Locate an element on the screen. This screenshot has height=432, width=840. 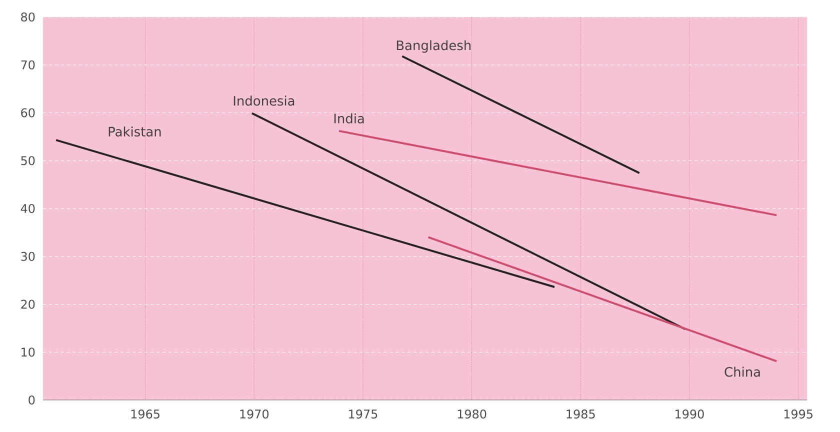
series-label: Bangladesh is located at coordinates (433, 46).